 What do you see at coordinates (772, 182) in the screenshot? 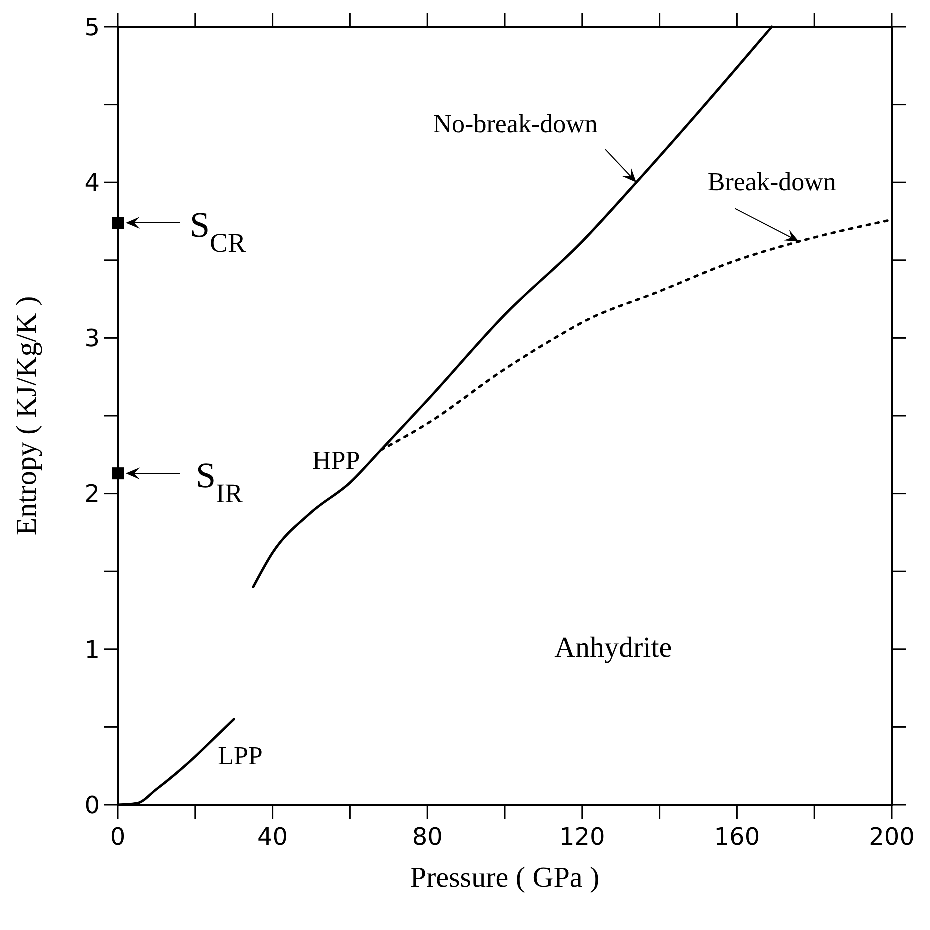
I see `annotation: Break-down` at bounding box center [772, 182].